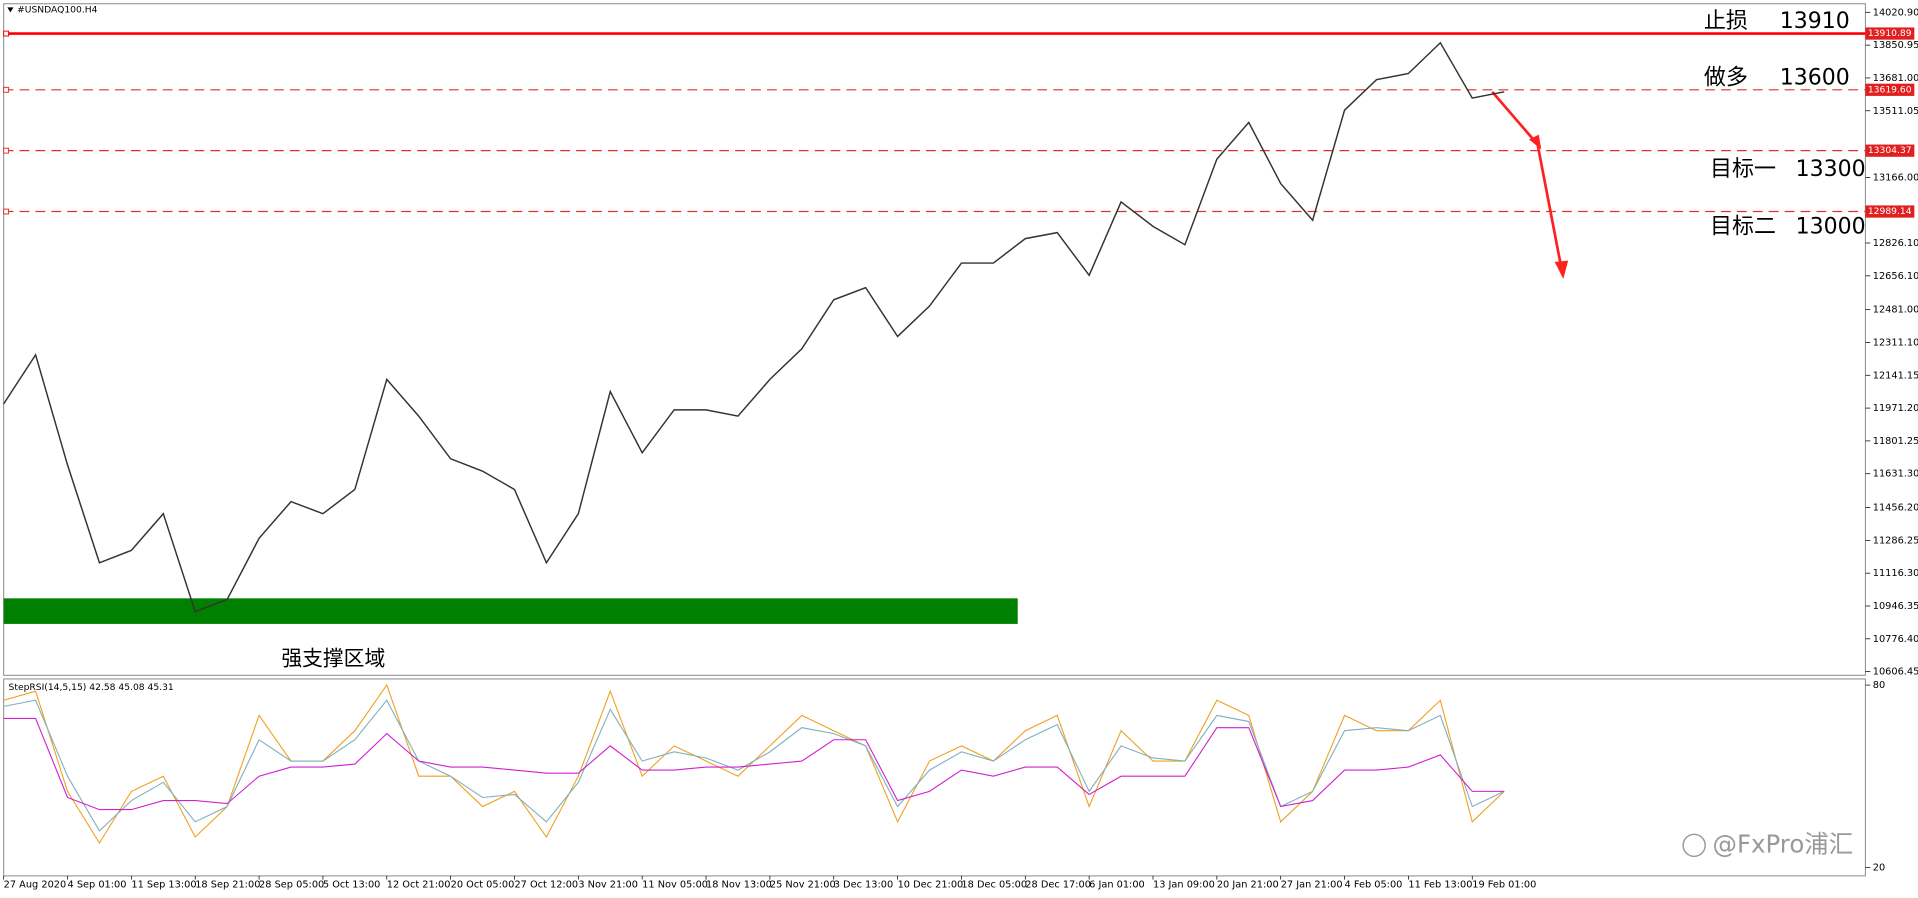 Image resolution: width=1918 pixels, height=898 pixels. I want to click on y-tick-label: 12481.00, so click(1895, 310).